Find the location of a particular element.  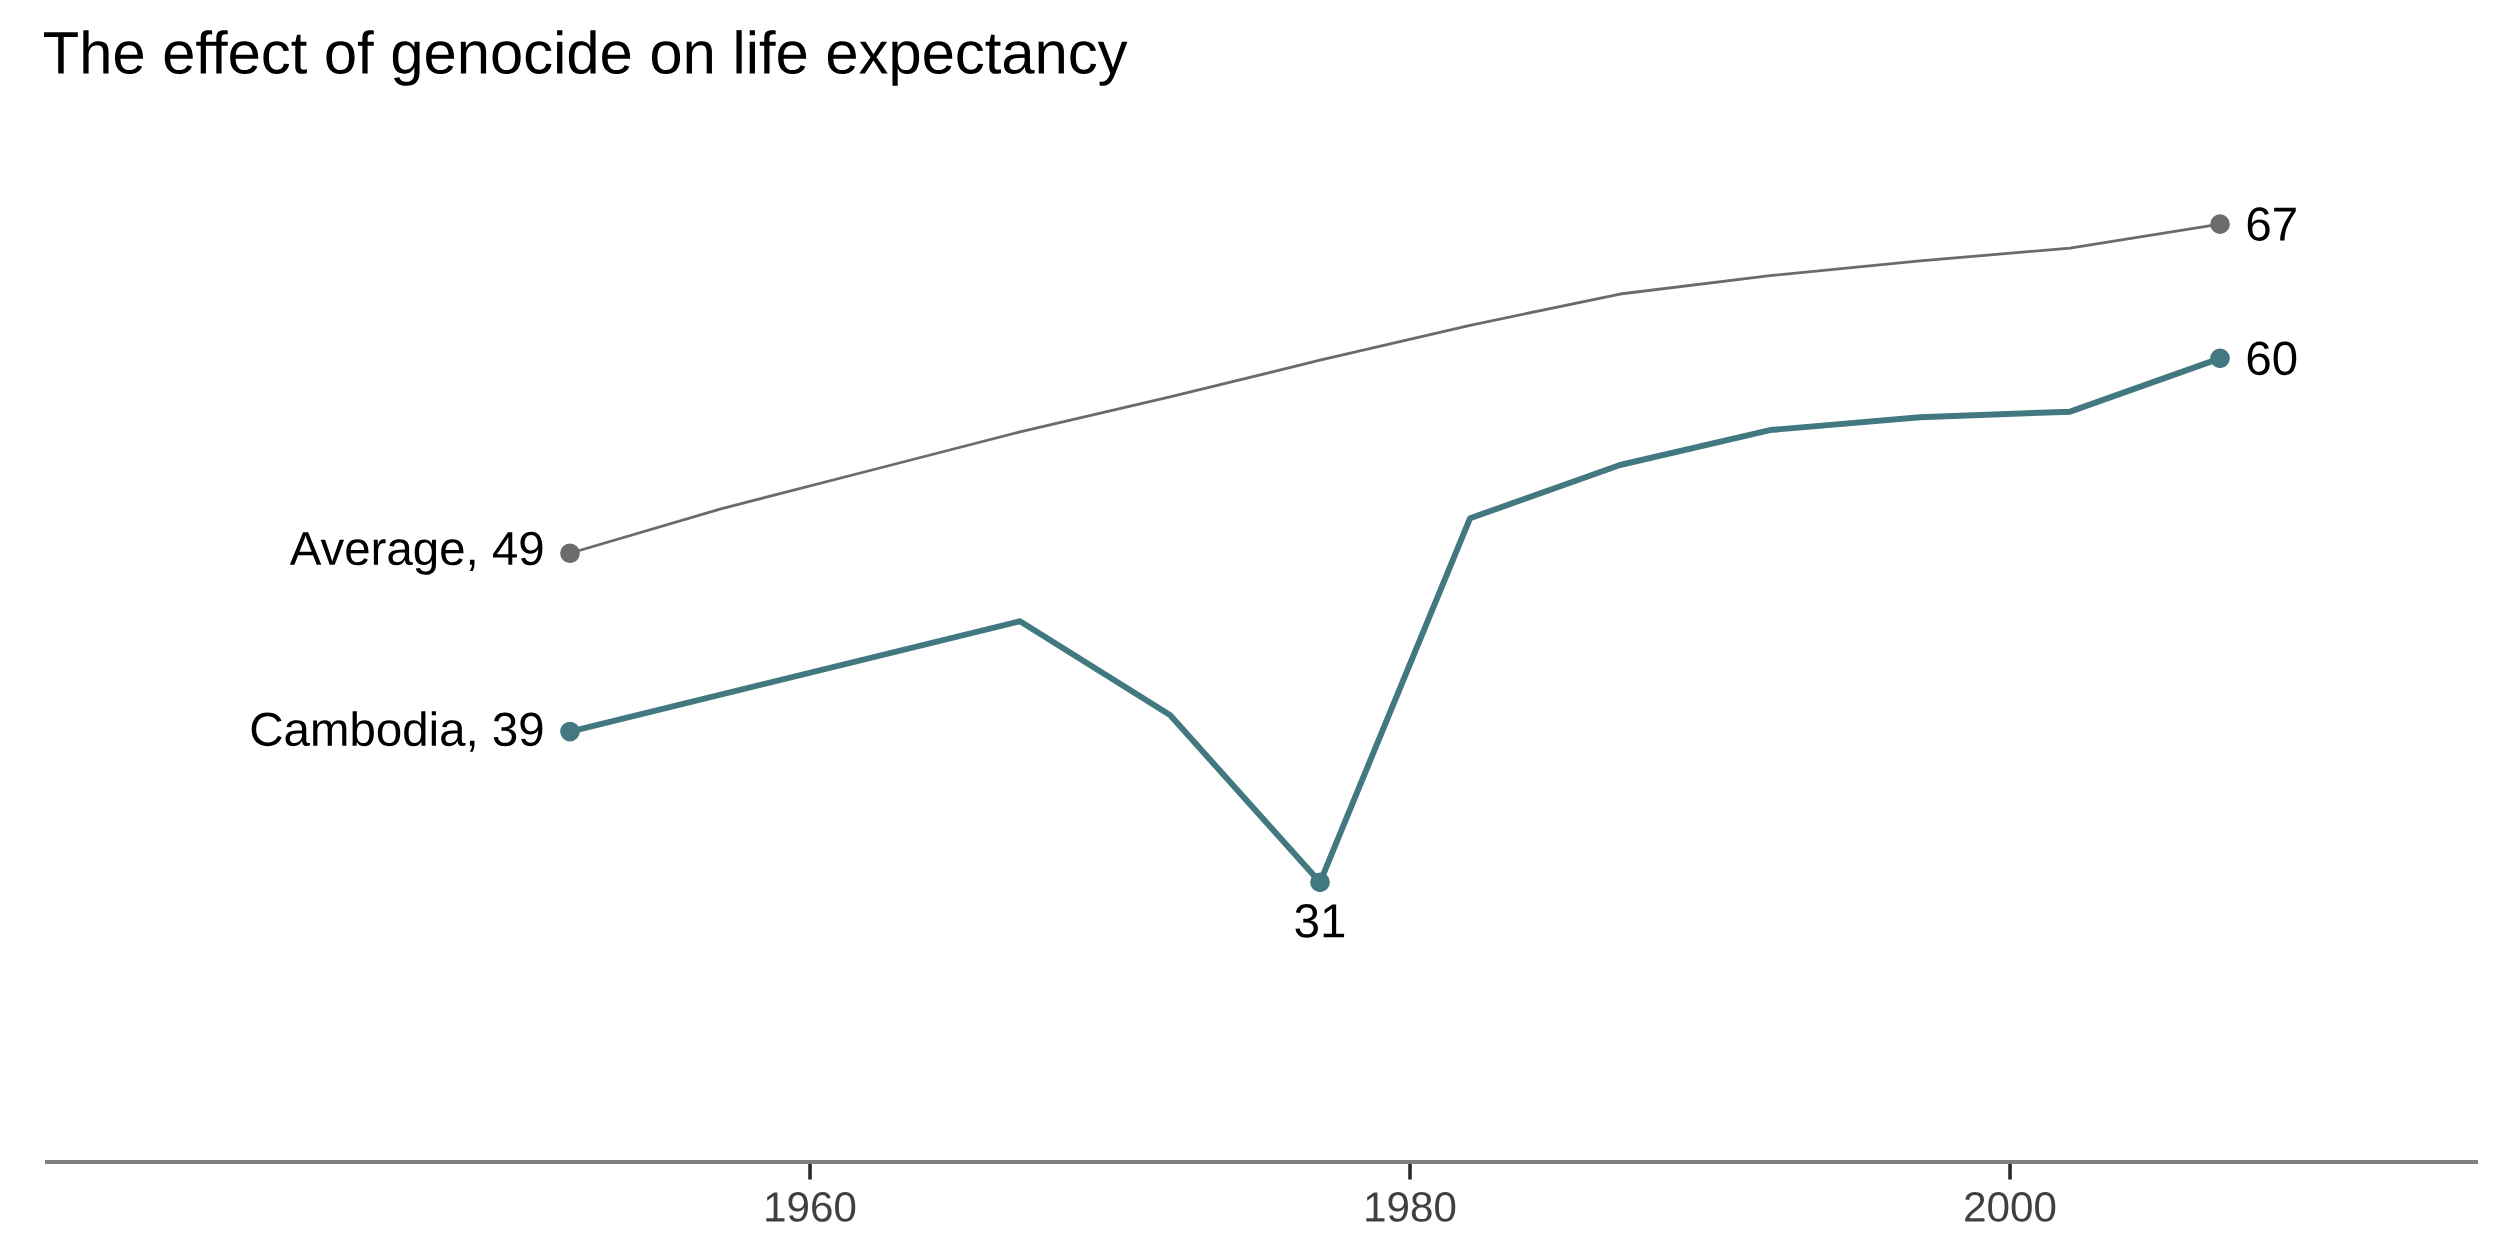

data-label: Cambodia, 39 is located at coordinates (397, 731).